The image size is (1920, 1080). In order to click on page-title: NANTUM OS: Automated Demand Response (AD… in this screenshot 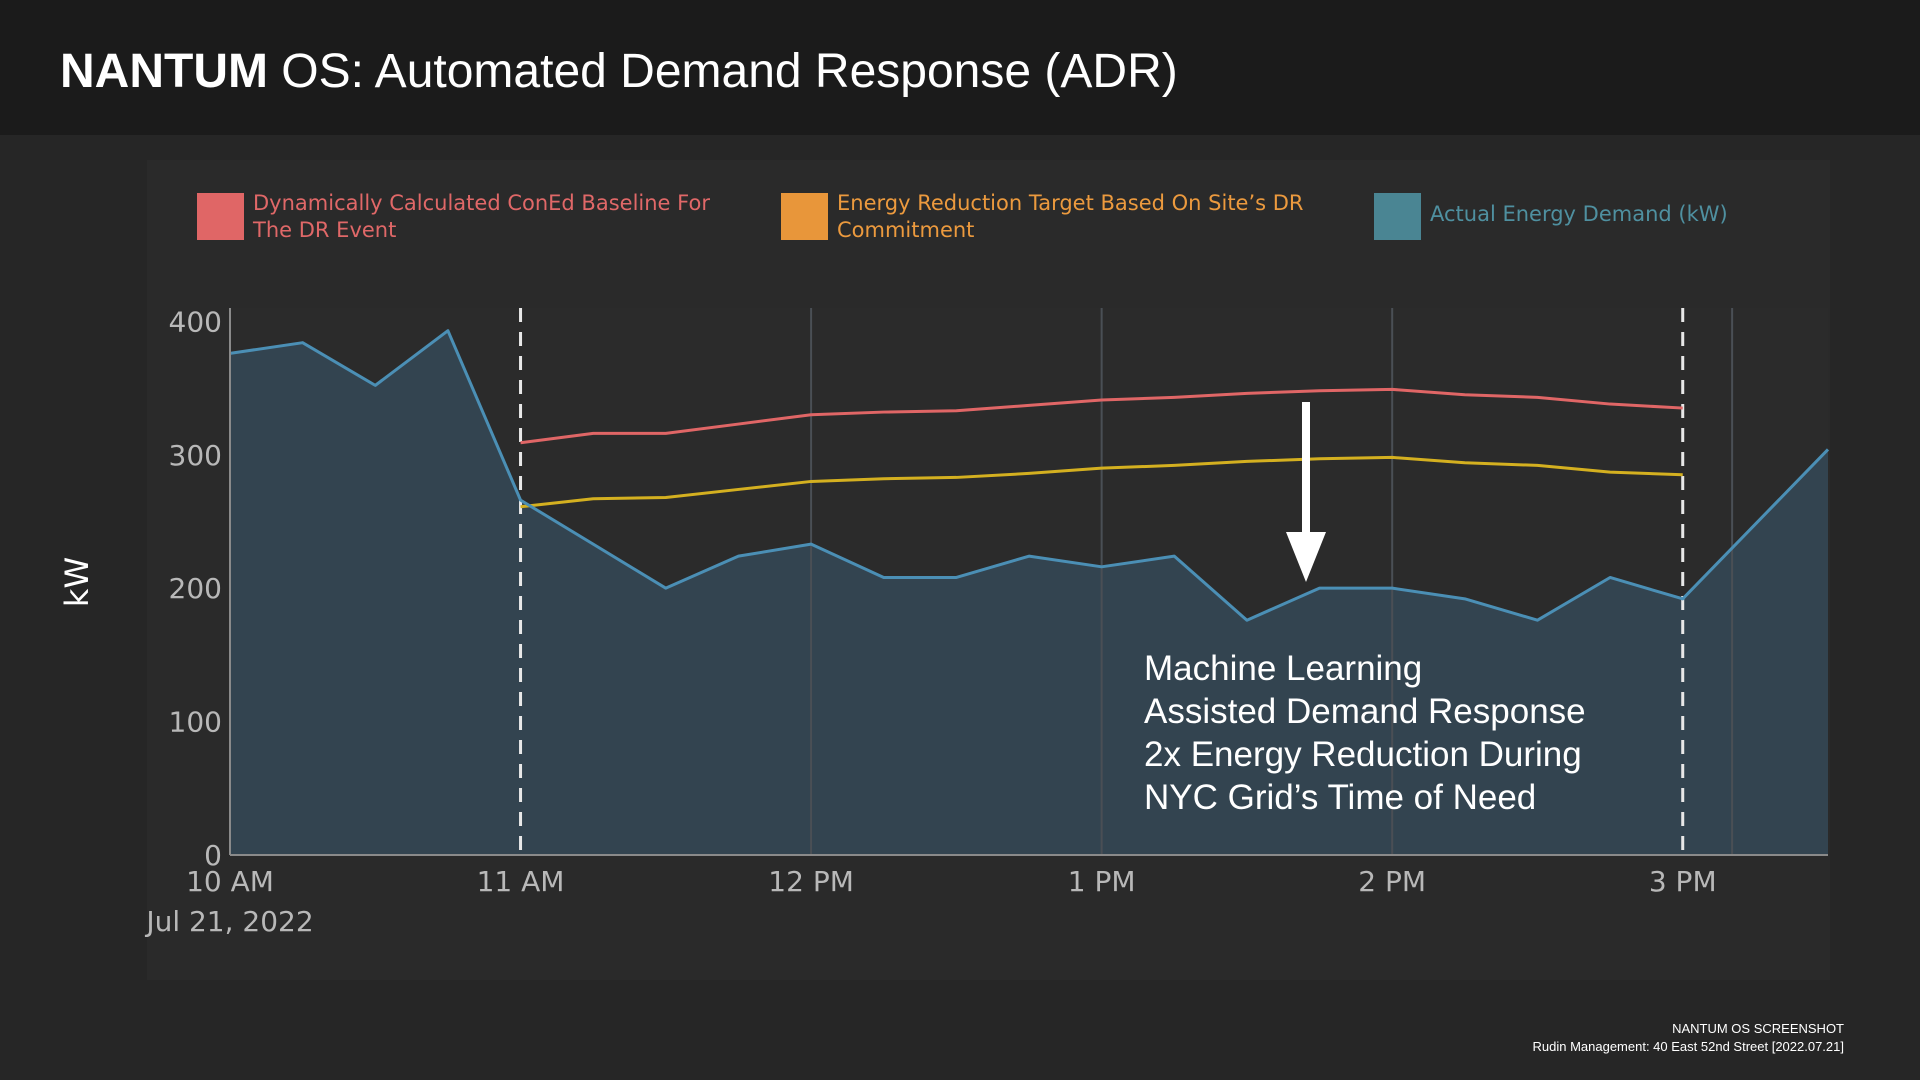, I will do `click(619, 72)`.